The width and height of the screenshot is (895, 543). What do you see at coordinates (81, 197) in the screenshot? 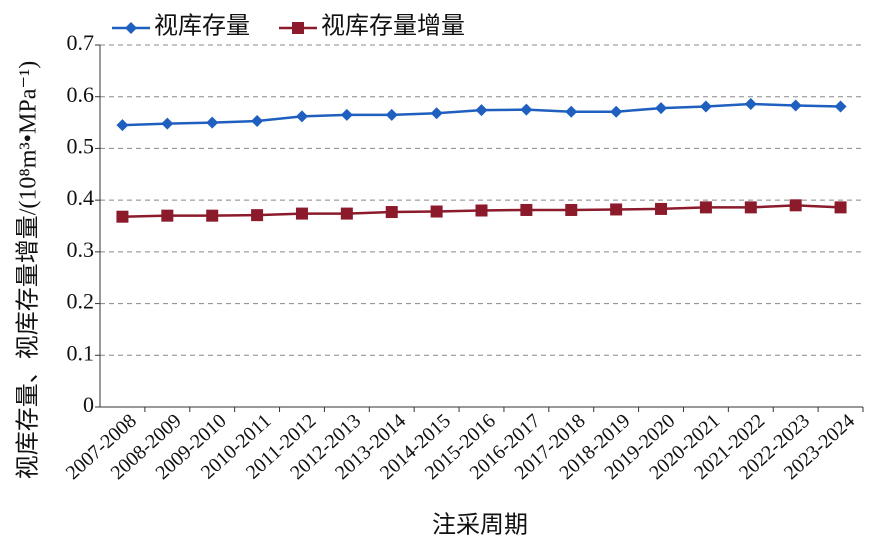
I see `y-tick-label: 0.4` at bounding box center [81, 197].